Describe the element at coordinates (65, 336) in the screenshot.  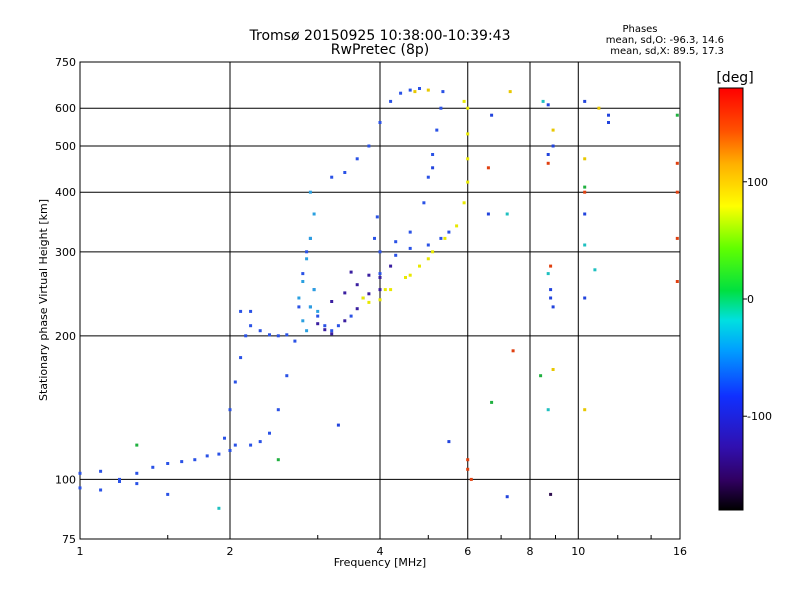
I see `y-tick-label: 200` at that location.